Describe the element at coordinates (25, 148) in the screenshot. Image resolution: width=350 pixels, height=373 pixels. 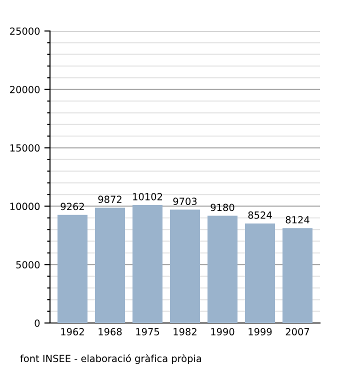
I see `y-tick-label: 15000` at that location.